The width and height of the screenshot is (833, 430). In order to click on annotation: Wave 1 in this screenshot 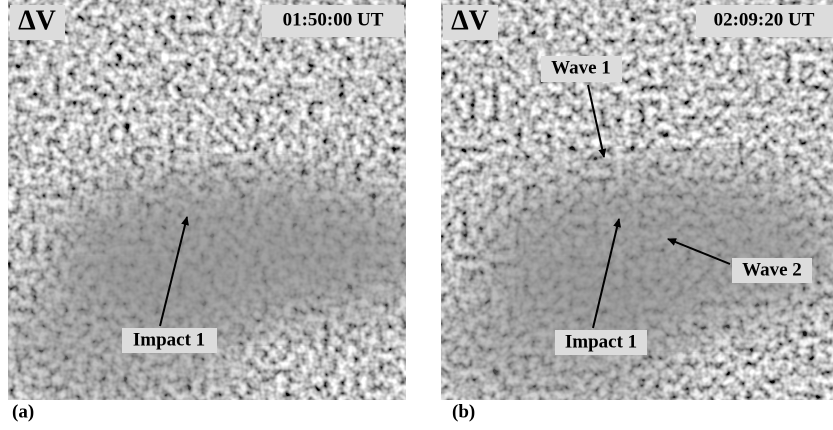, I will do `click(581, 67)`.